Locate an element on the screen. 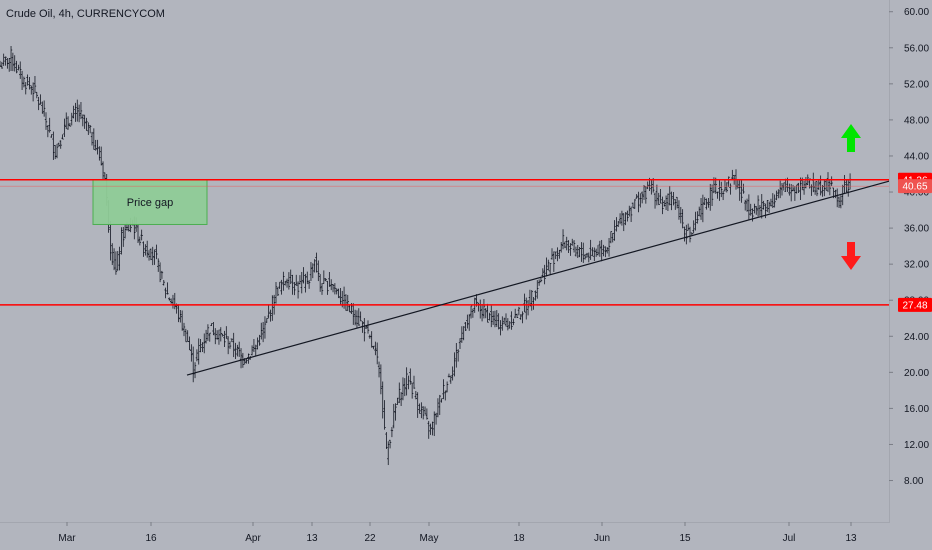 This screenshot has height=550, width=932. arrow-down-icon is located at coordinates (851, 256).